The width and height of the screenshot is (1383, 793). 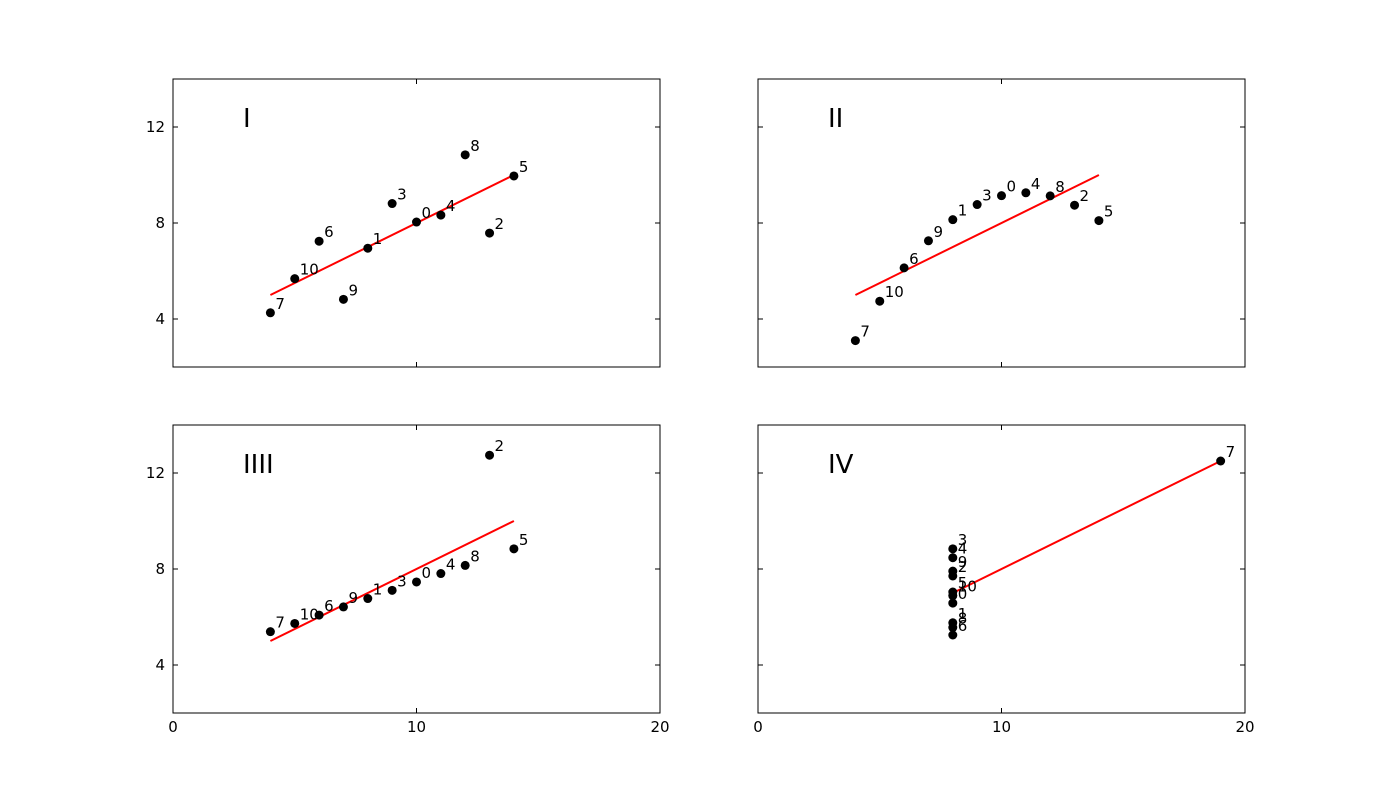 I want to click on panel-annotation: I, so click(x=247, y=119).